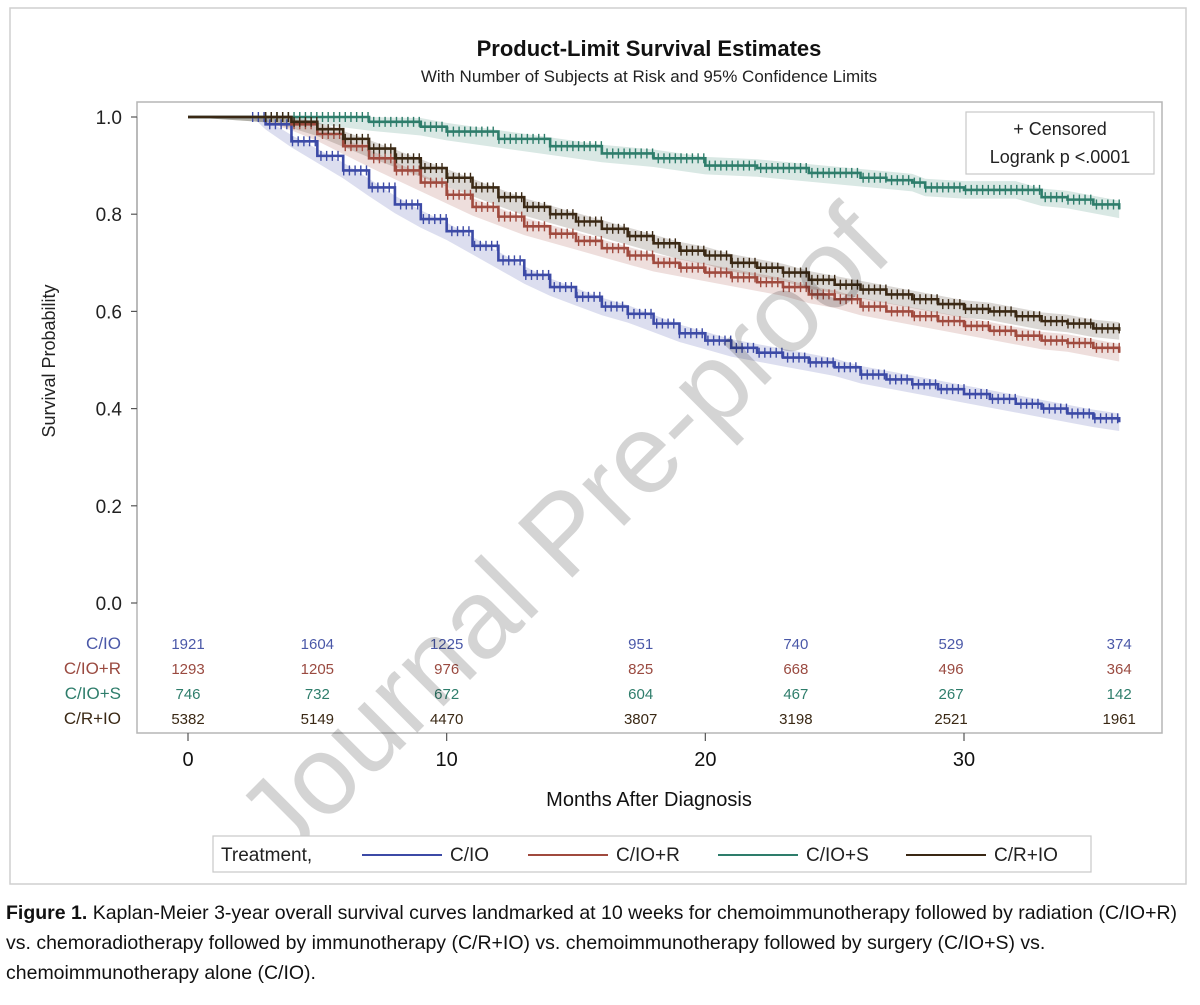  What do you see at coordinates (317, 644) in the screenshot?
I see `at-risk-count: 1604` at bounding box center [317, 644].